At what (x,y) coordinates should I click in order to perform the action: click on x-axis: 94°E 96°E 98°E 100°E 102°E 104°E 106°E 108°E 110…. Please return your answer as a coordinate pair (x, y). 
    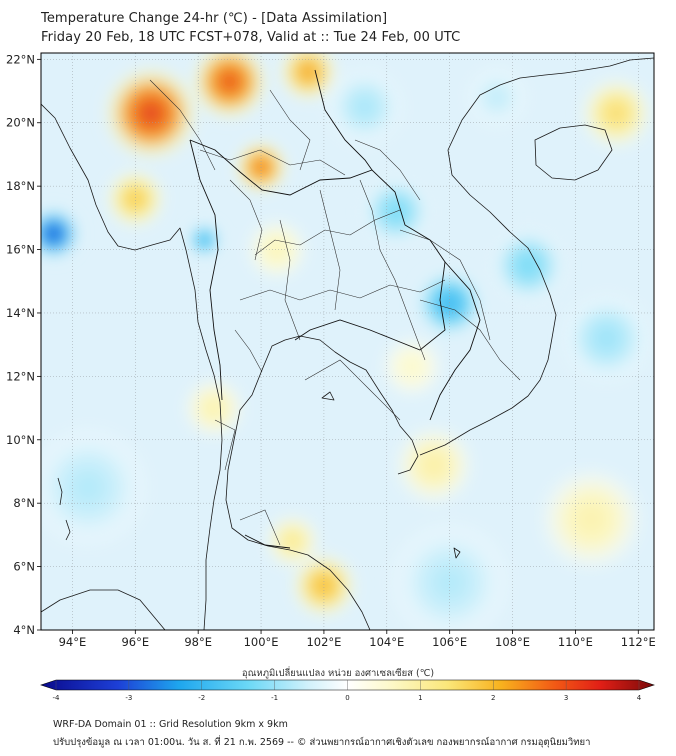
    Looking at the image, I should click on (357, 639).